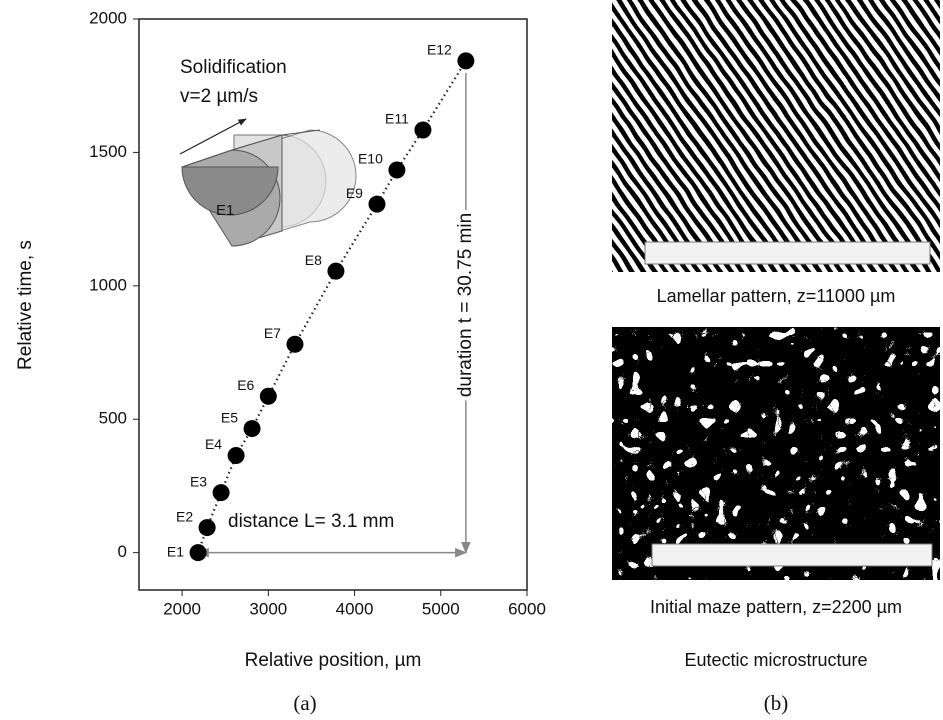 This screenshot has height=720, width=943. What do you see at coordinates (441, 608) in the screenshot?
I see `x-tick-label: 5000` at bounding box center [441, 608].